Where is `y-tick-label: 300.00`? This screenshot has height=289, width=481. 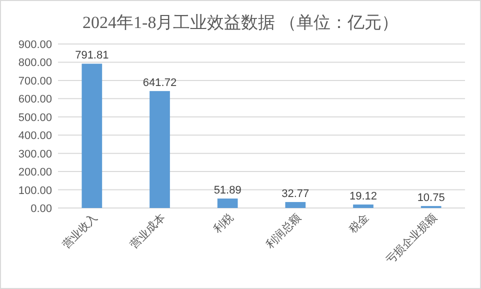 y-tick-label: 300.00 is located at coordinates (35, 154).